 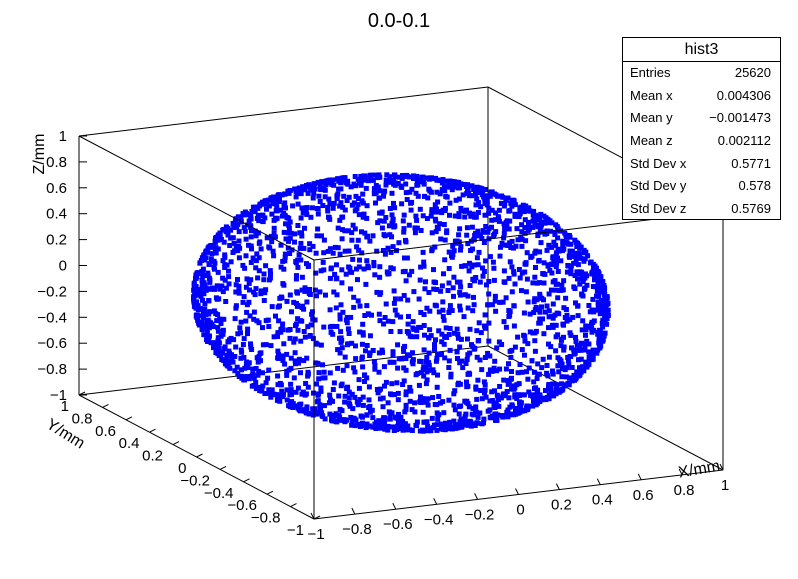 What do you see at coordinates (357, 529) in the screenshot?
I see `x-tick-label: −0.8` at bounding box center [357, 529].